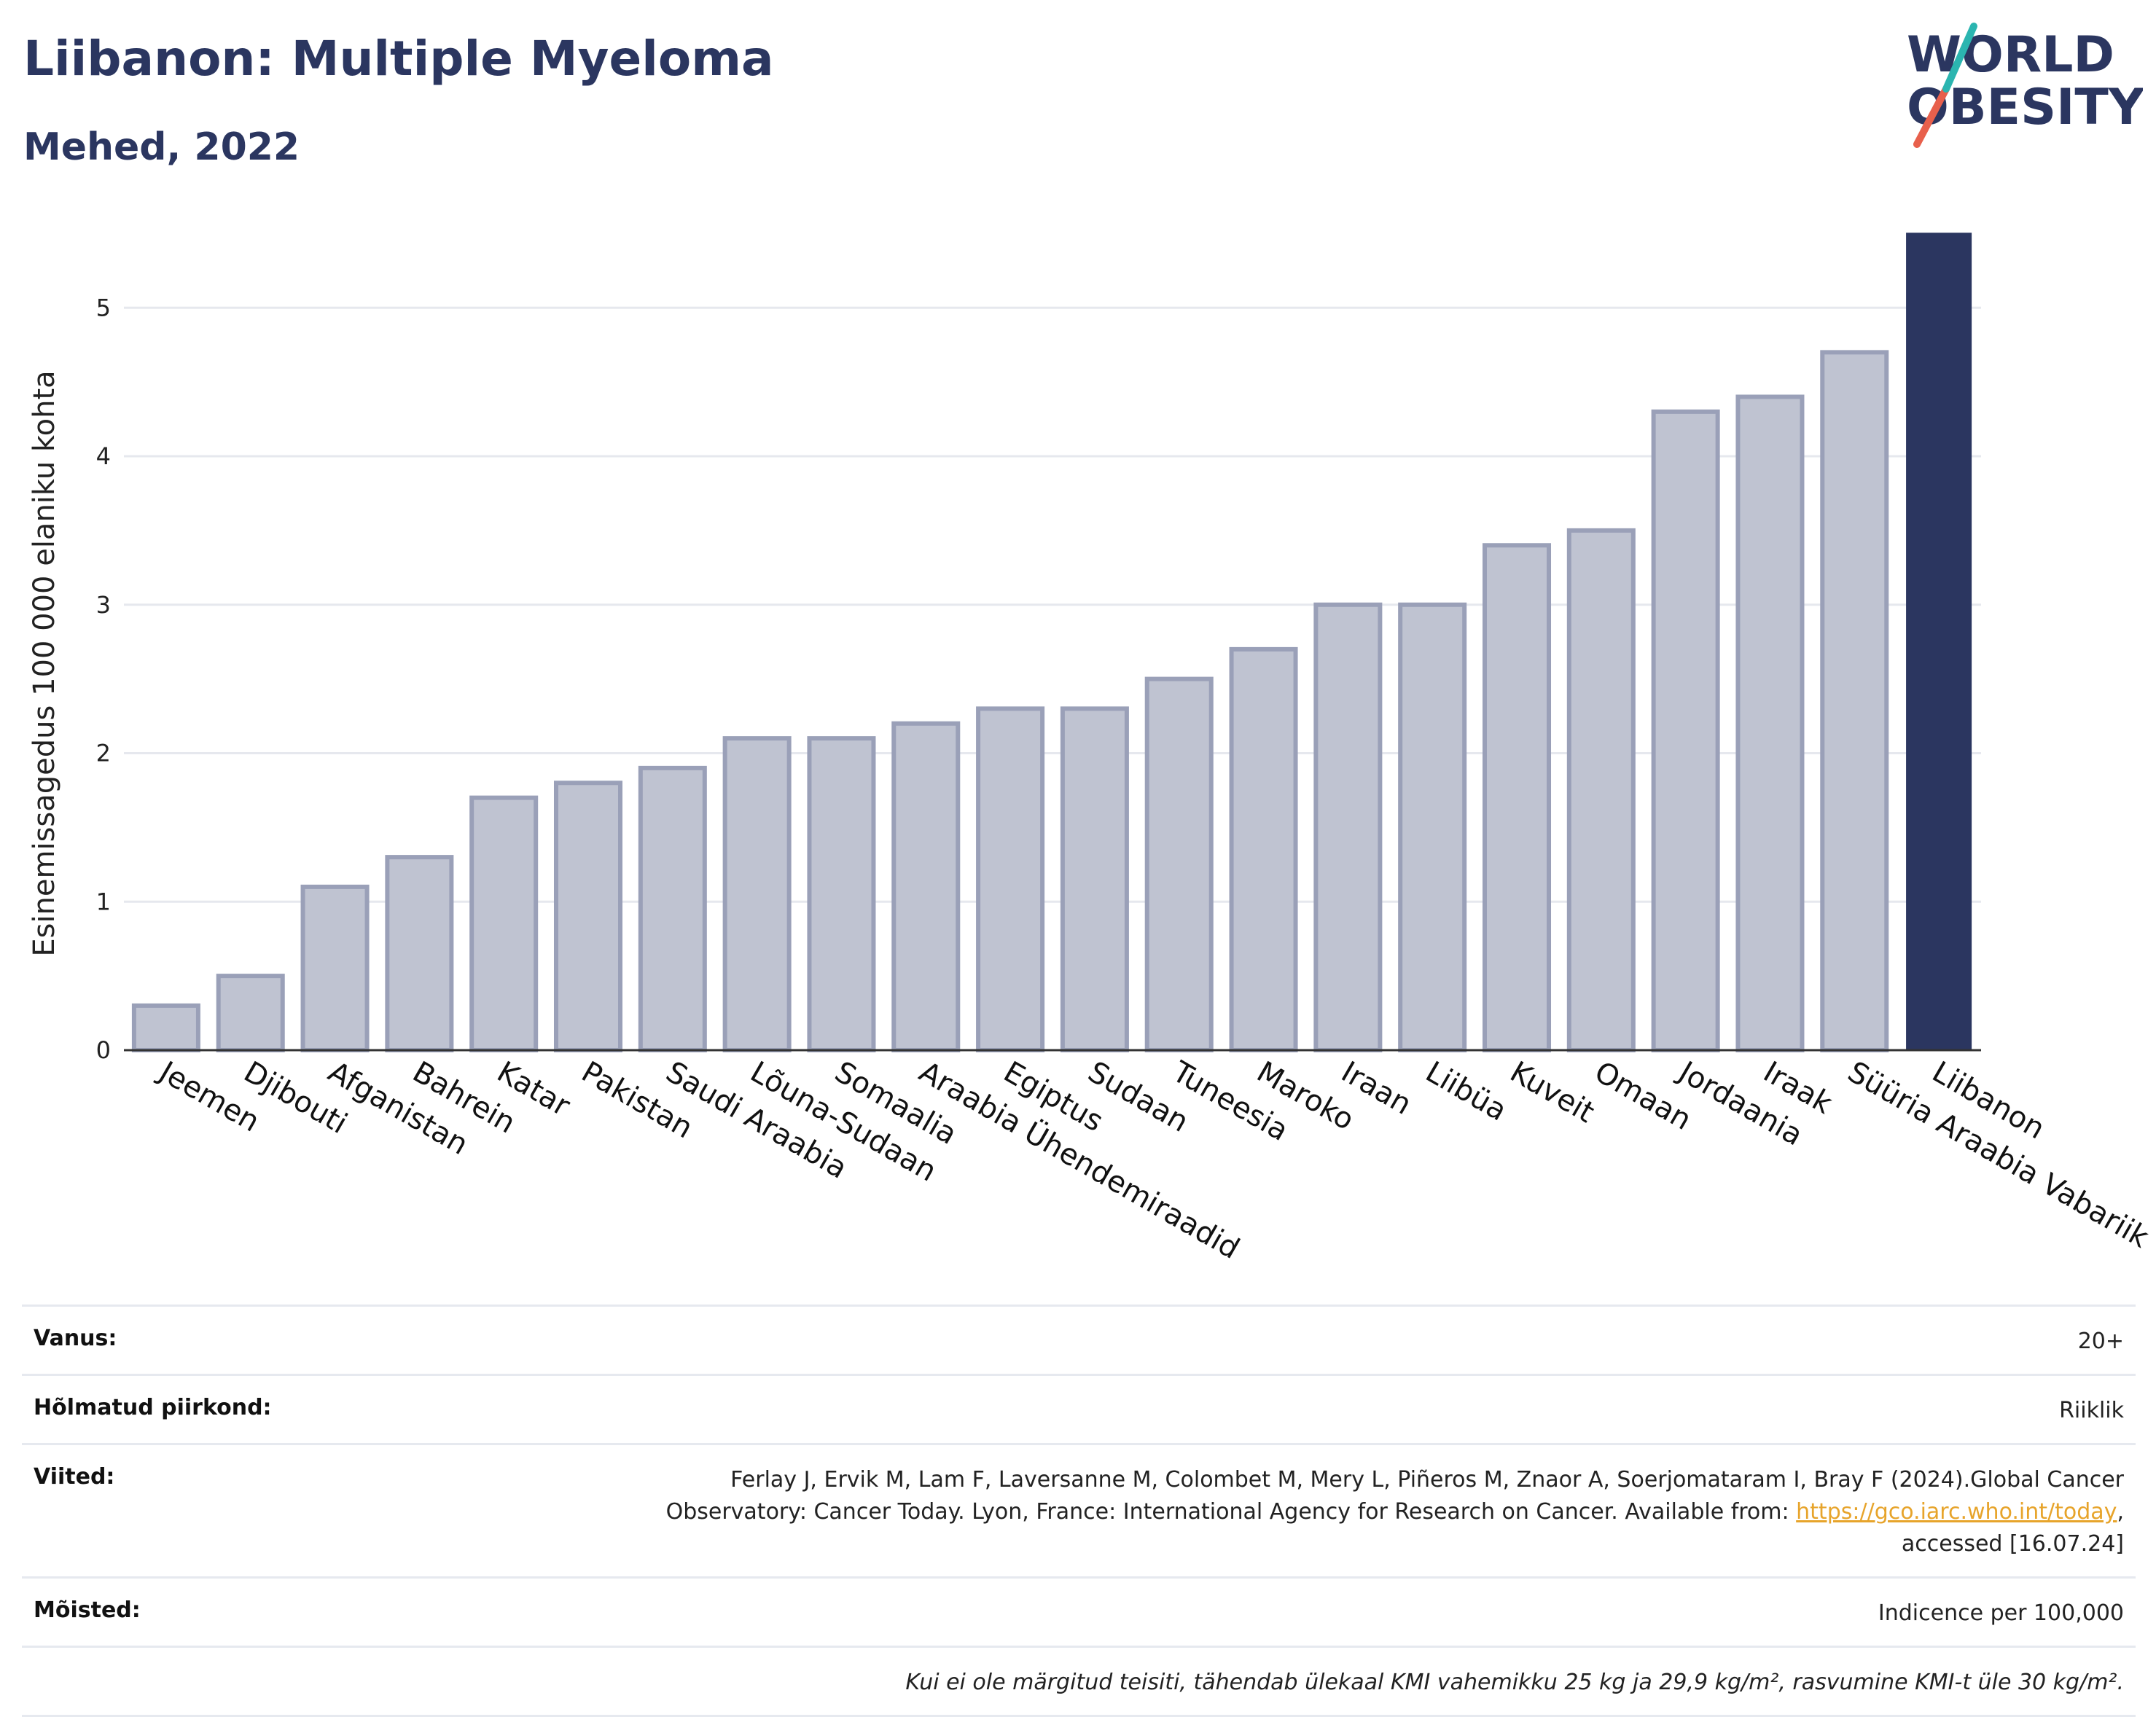 The image size is (2156, 1717). What do you see at coordinates (1079, 1339) in the screenshot?
I see `info-row-age: Vanus: 20+` at bounding box center [1079, 1339].